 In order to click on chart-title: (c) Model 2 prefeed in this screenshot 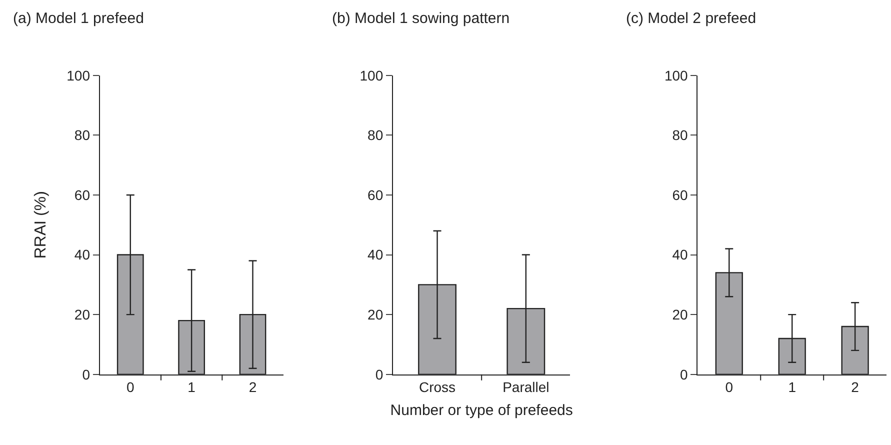, I will do `click(691, 18)`.